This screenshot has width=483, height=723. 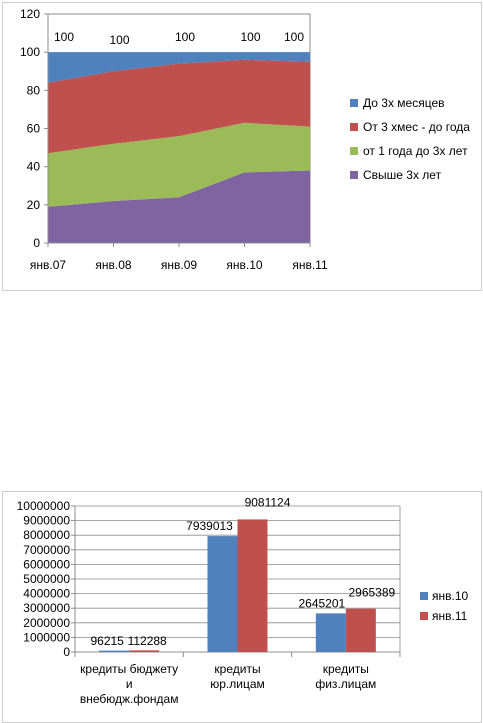 I want to click on y-tick-label: 8000000, so click(x=46, y=535).